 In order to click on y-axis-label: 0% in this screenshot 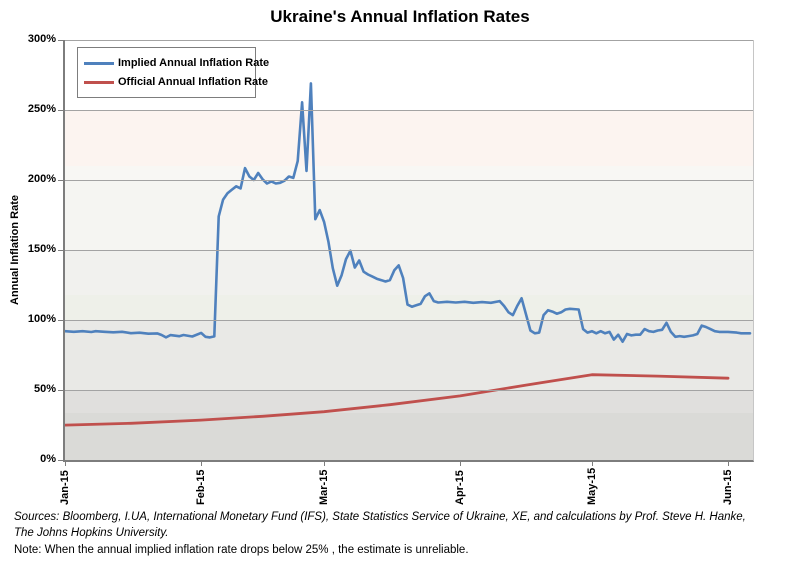, I will do `click(48, 459)`.